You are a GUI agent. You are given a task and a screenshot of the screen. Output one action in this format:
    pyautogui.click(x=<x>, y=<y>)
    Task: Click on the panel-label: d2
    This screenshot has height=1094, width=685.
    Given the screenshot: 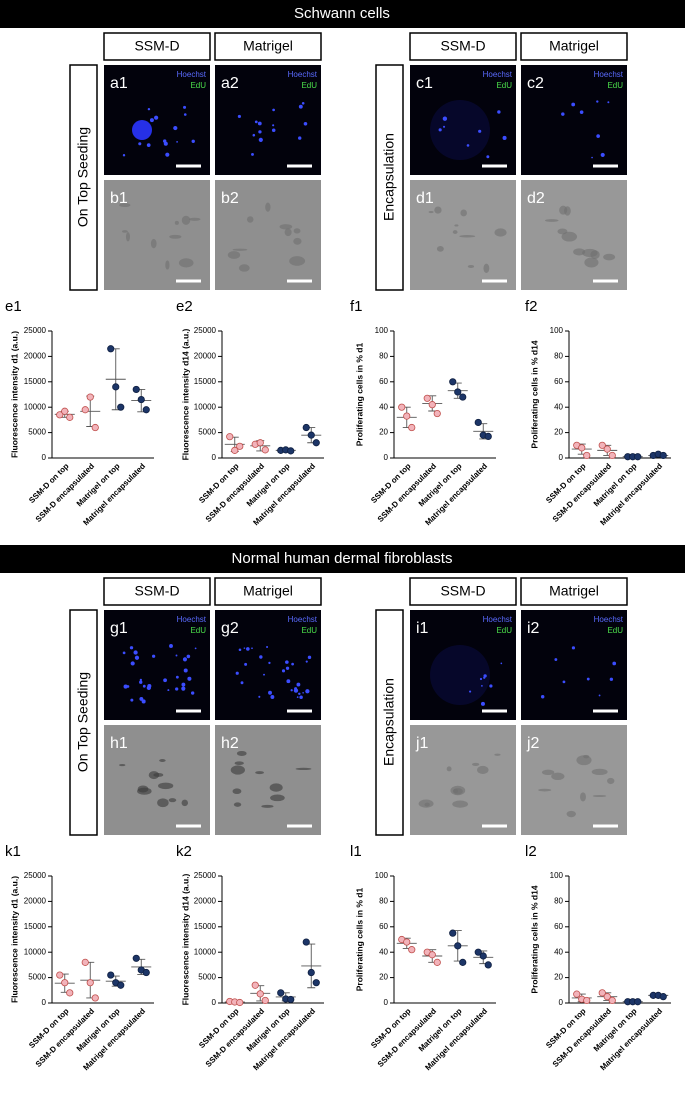 What is the action you would take?
    pyautogui.click(x=536, y=198)
    